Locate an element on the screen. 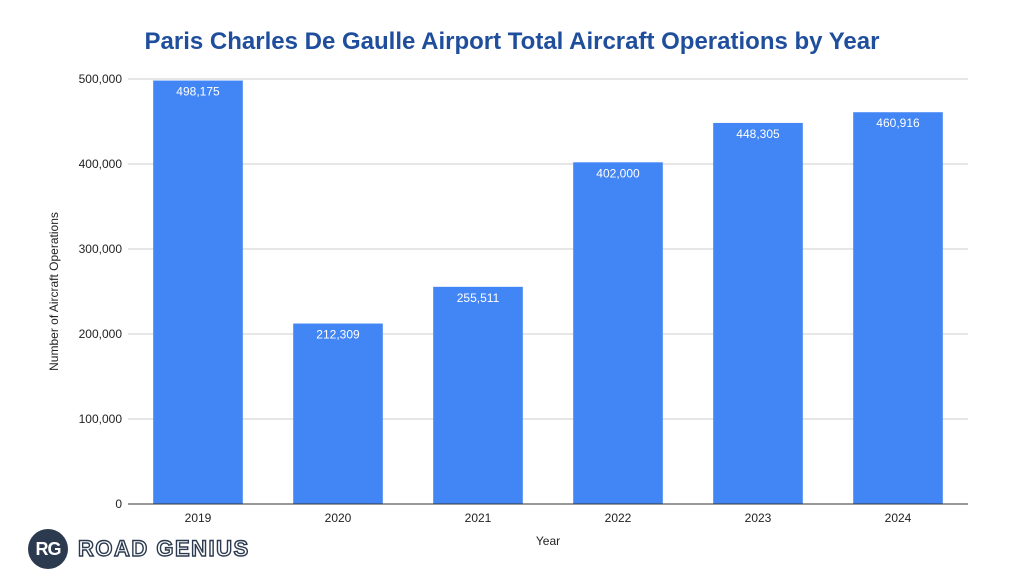  y-tick-label: 300,000 is located at coordinates (101, 249).